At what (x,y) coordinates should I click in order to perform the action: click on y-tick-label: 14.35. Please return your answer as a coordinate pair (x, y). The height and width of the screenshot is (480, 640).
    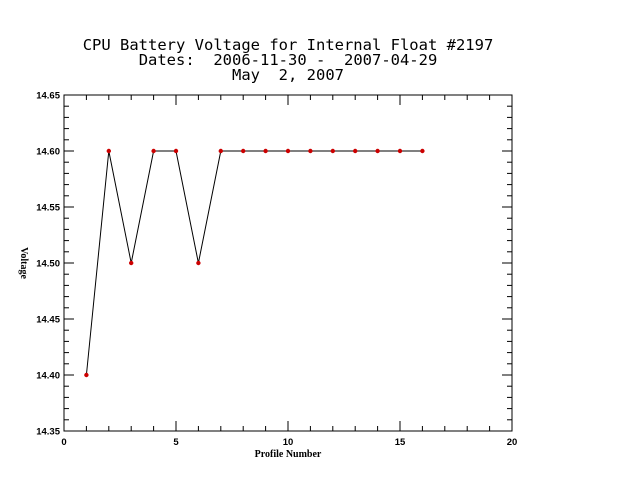
    Looking at the image, I should click on (48, 432).